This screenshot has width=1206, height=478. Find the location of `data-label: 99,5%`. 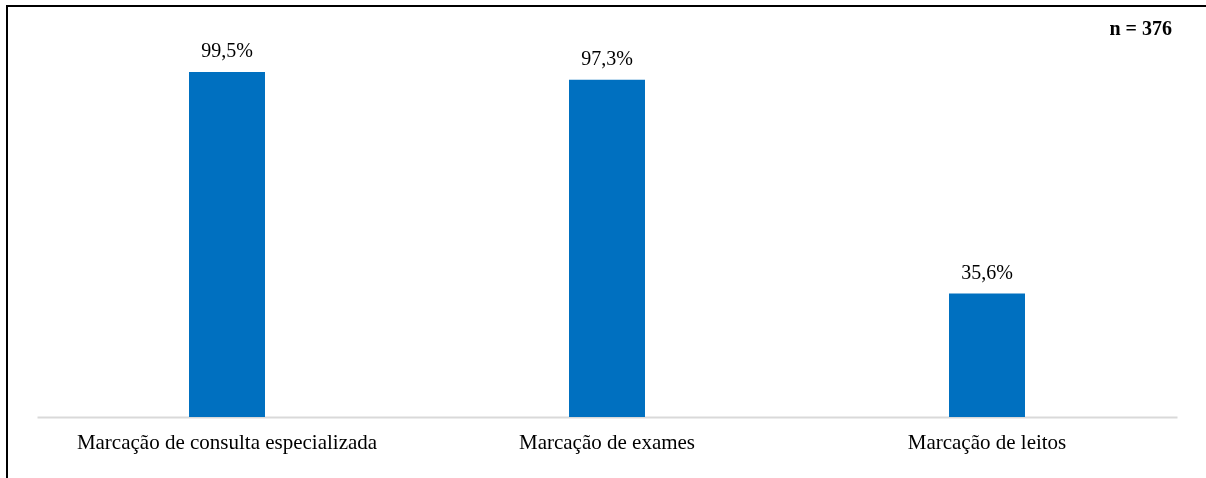

data-label: 99,5% is located at coordinates (227, 50).